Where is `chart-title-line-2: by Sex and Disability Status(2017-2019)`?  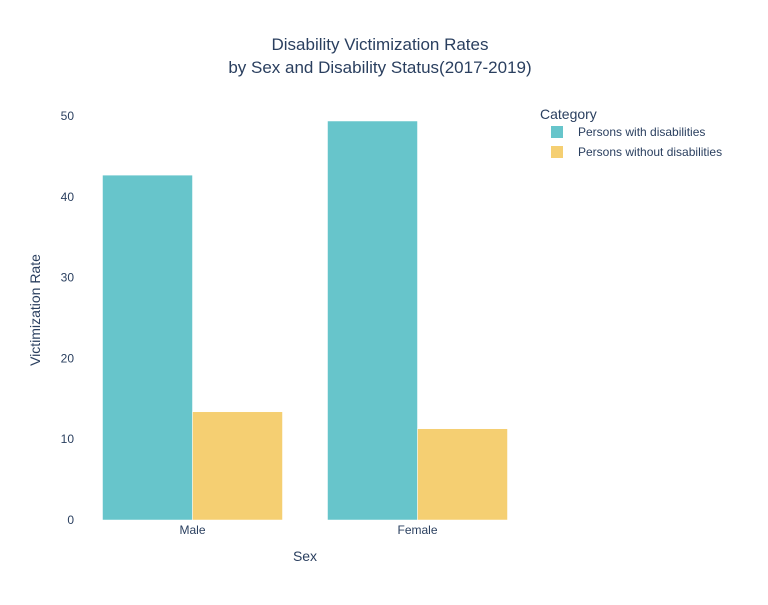 chart-title-line-2: by Sex and Disability Status(2017-2019) is located at coordinates (379, 67).